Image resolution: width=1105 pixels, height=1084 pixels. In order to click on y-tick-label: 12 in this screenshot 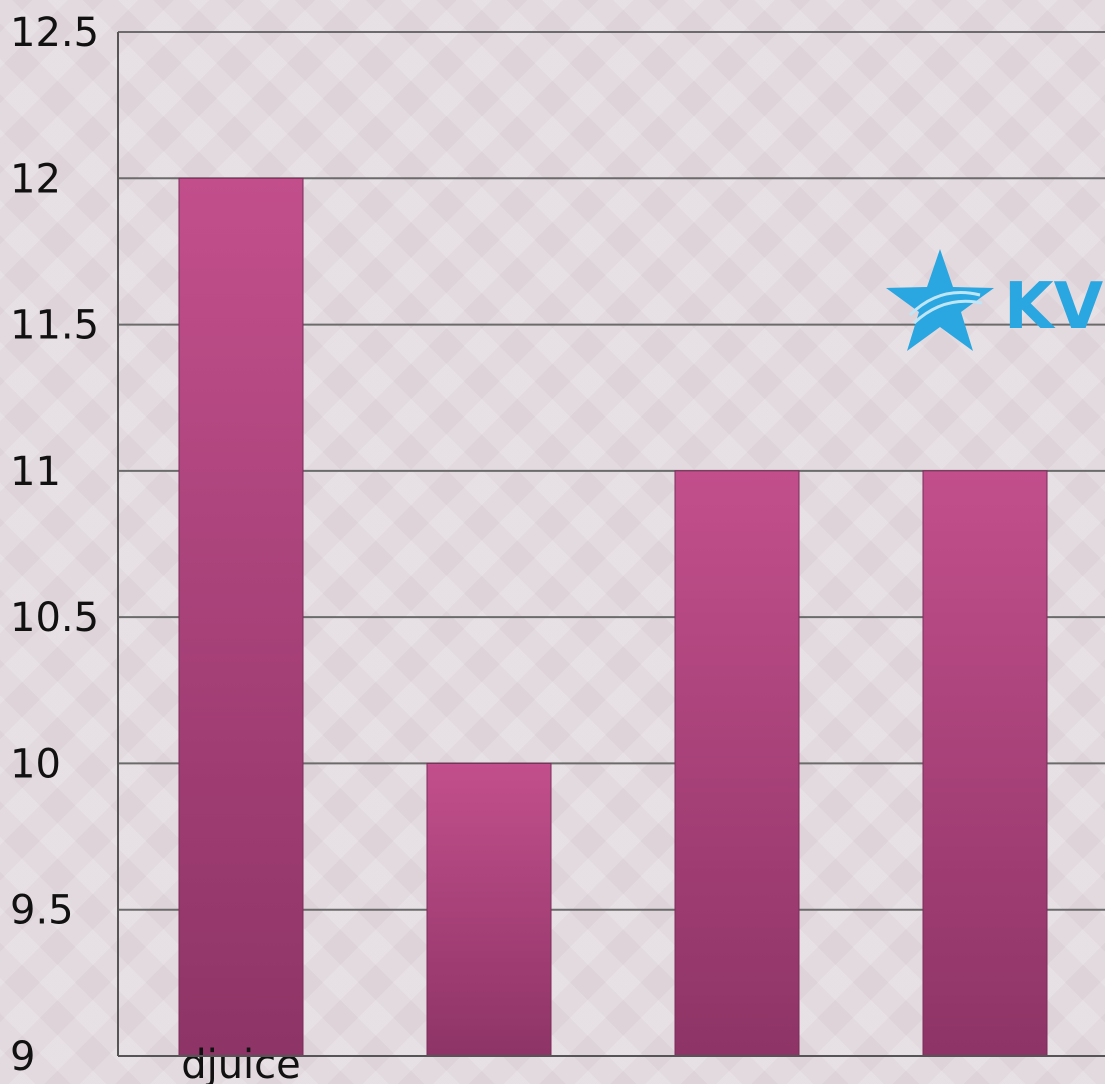, I will do `click(35, 179)`.